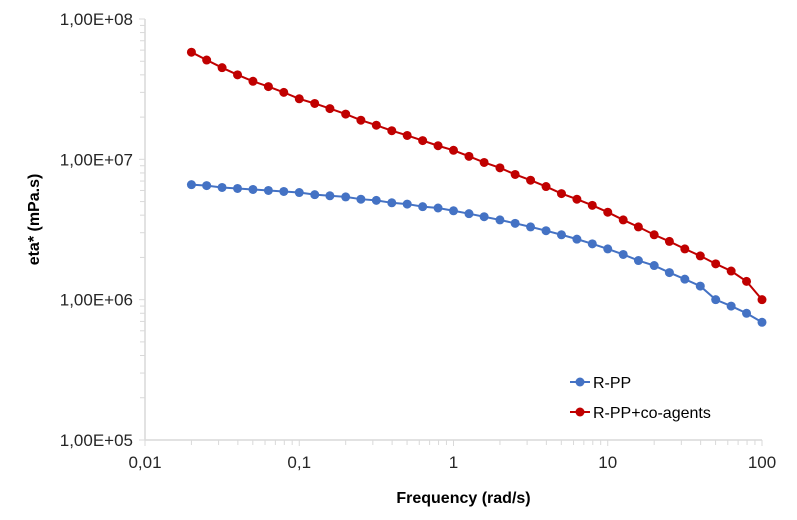  What do you see at coordinates (34, 220) in the screenshot?
I see `y-axis-title: eta* (mPa.s)` at bounding box center [34, 220].